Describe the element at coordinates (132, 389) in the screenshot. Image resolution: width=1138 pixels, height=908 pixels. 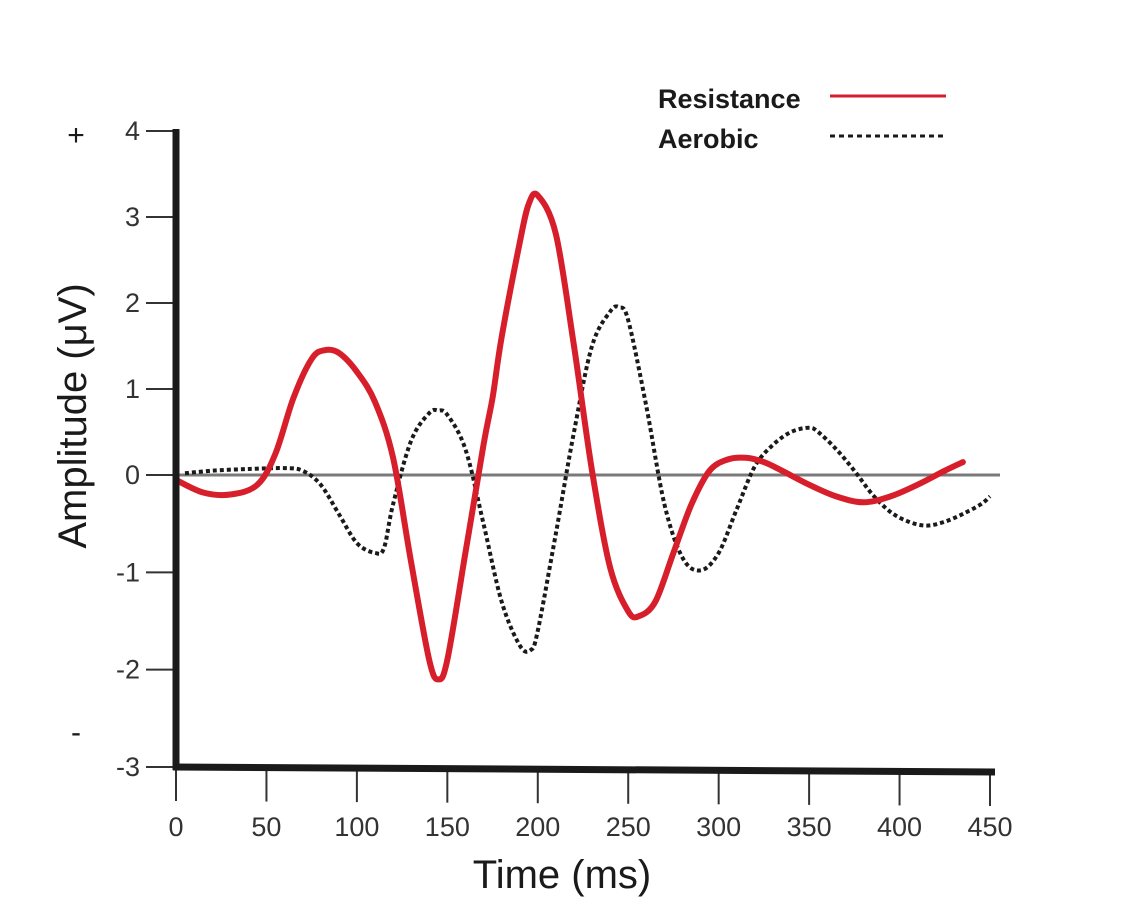
I see `y-tick-label: 1` at that location.